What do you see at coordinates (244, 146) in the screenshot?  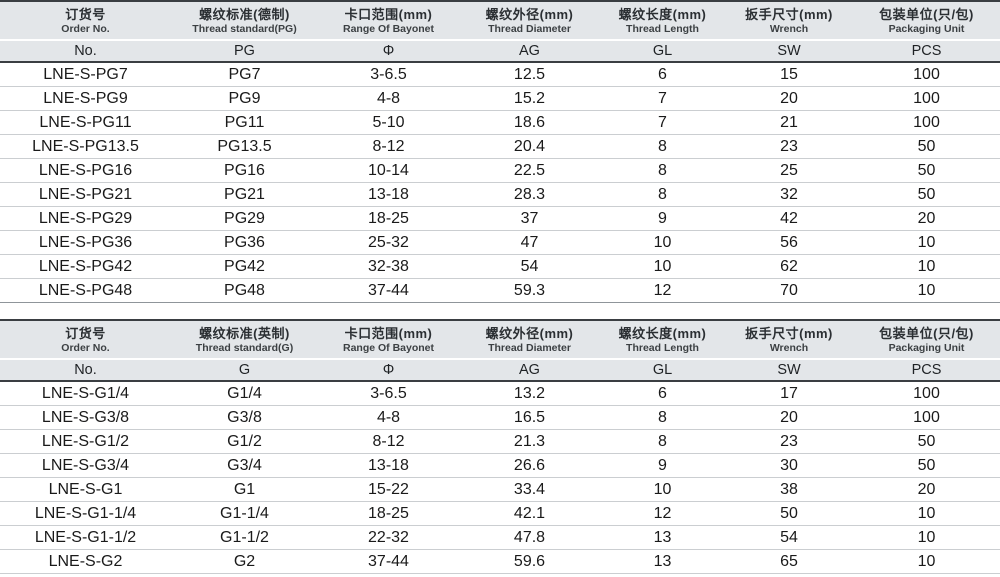 I see `table-cell: PG13.5` at bounding box center [244, 146].